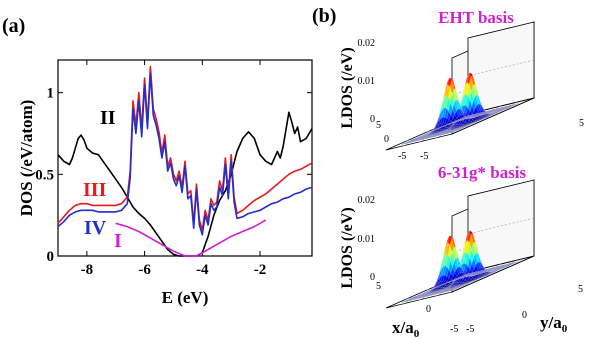 The height and width of the screenshot is (339, 600). Describe the element at coordinates (524, 315) in the screenshot. I see `surface-bottom-ytick-0: 0` at that location.